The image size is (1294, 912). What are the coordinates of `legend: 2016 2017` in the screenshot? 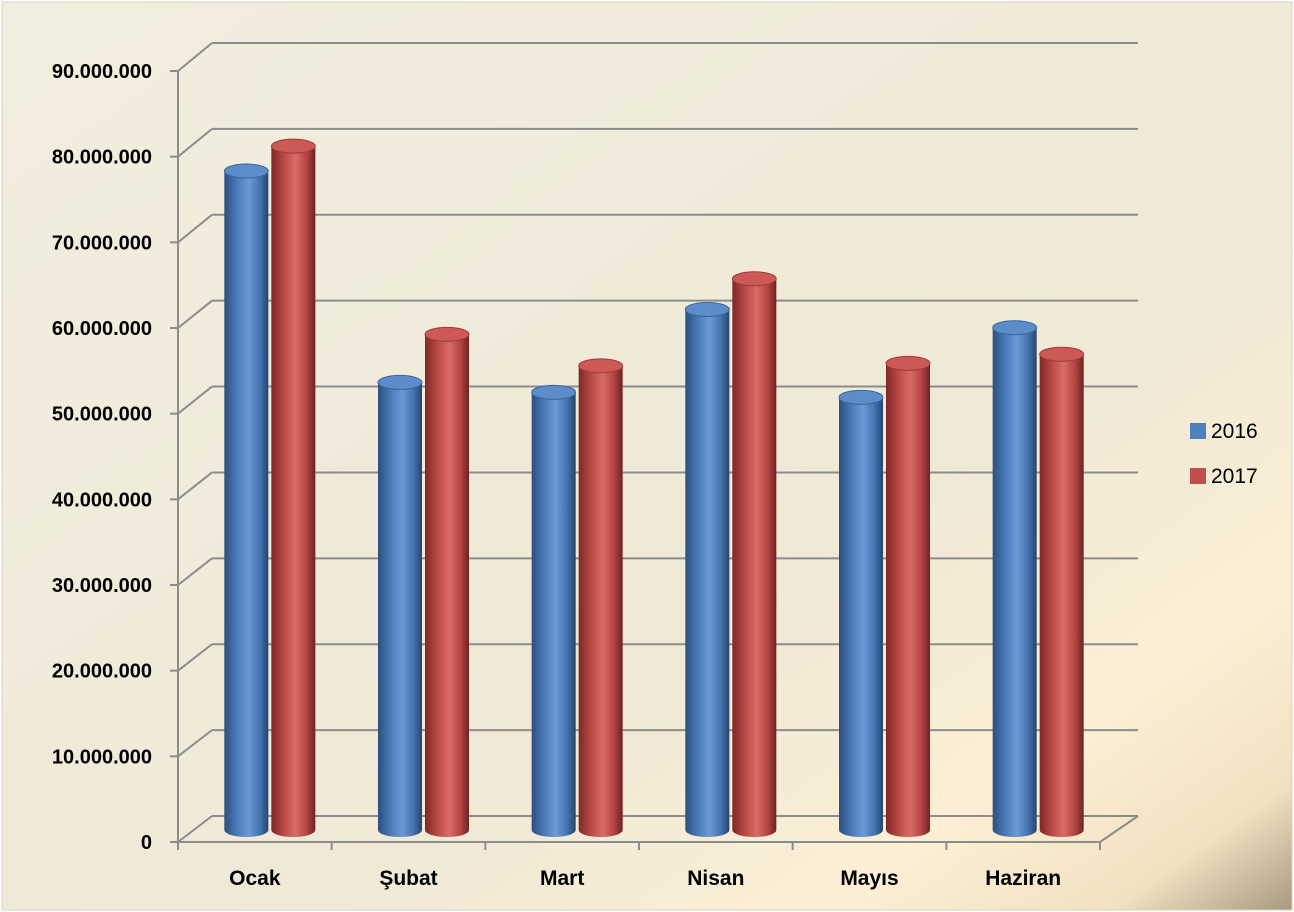 It's located at (1224, 454).